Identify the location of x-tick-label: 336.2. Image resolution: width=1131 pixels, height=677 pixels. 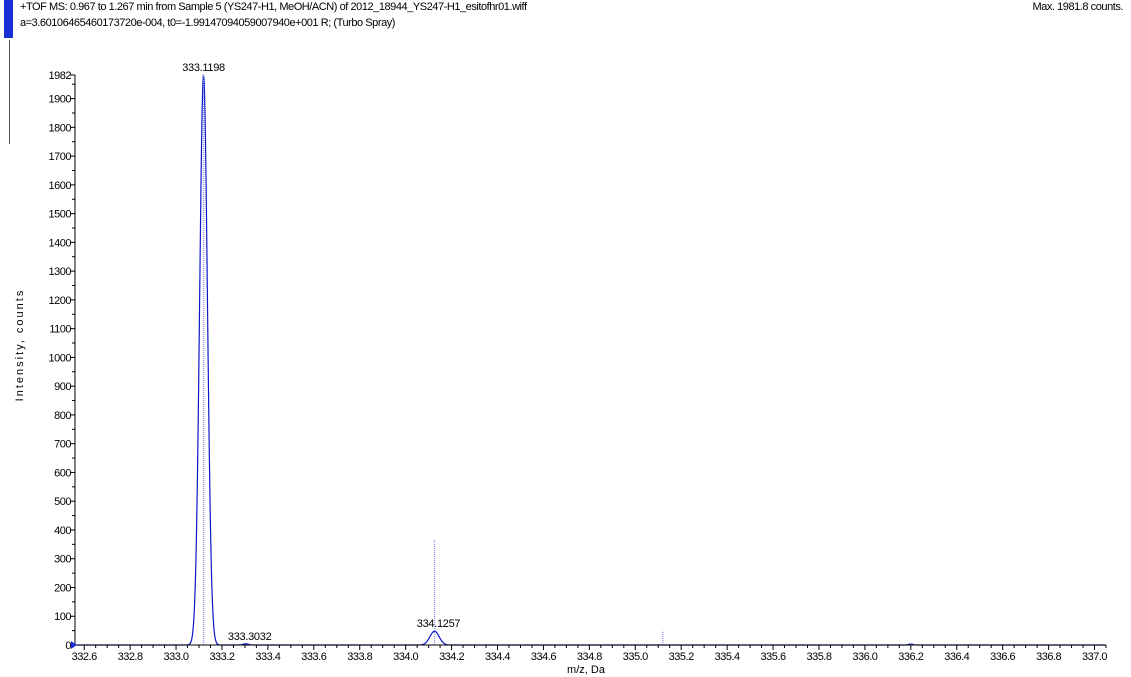
(910, 657).